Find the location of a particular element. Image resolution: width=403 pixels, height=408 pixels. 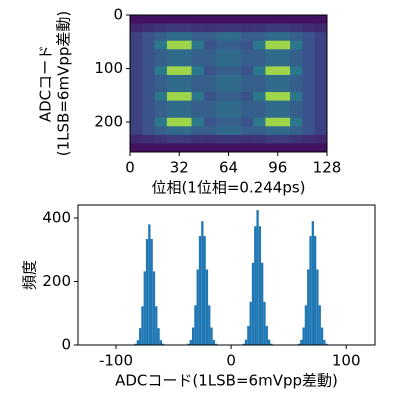

x-tick-label: 100 is located at coordinates (346, 361).